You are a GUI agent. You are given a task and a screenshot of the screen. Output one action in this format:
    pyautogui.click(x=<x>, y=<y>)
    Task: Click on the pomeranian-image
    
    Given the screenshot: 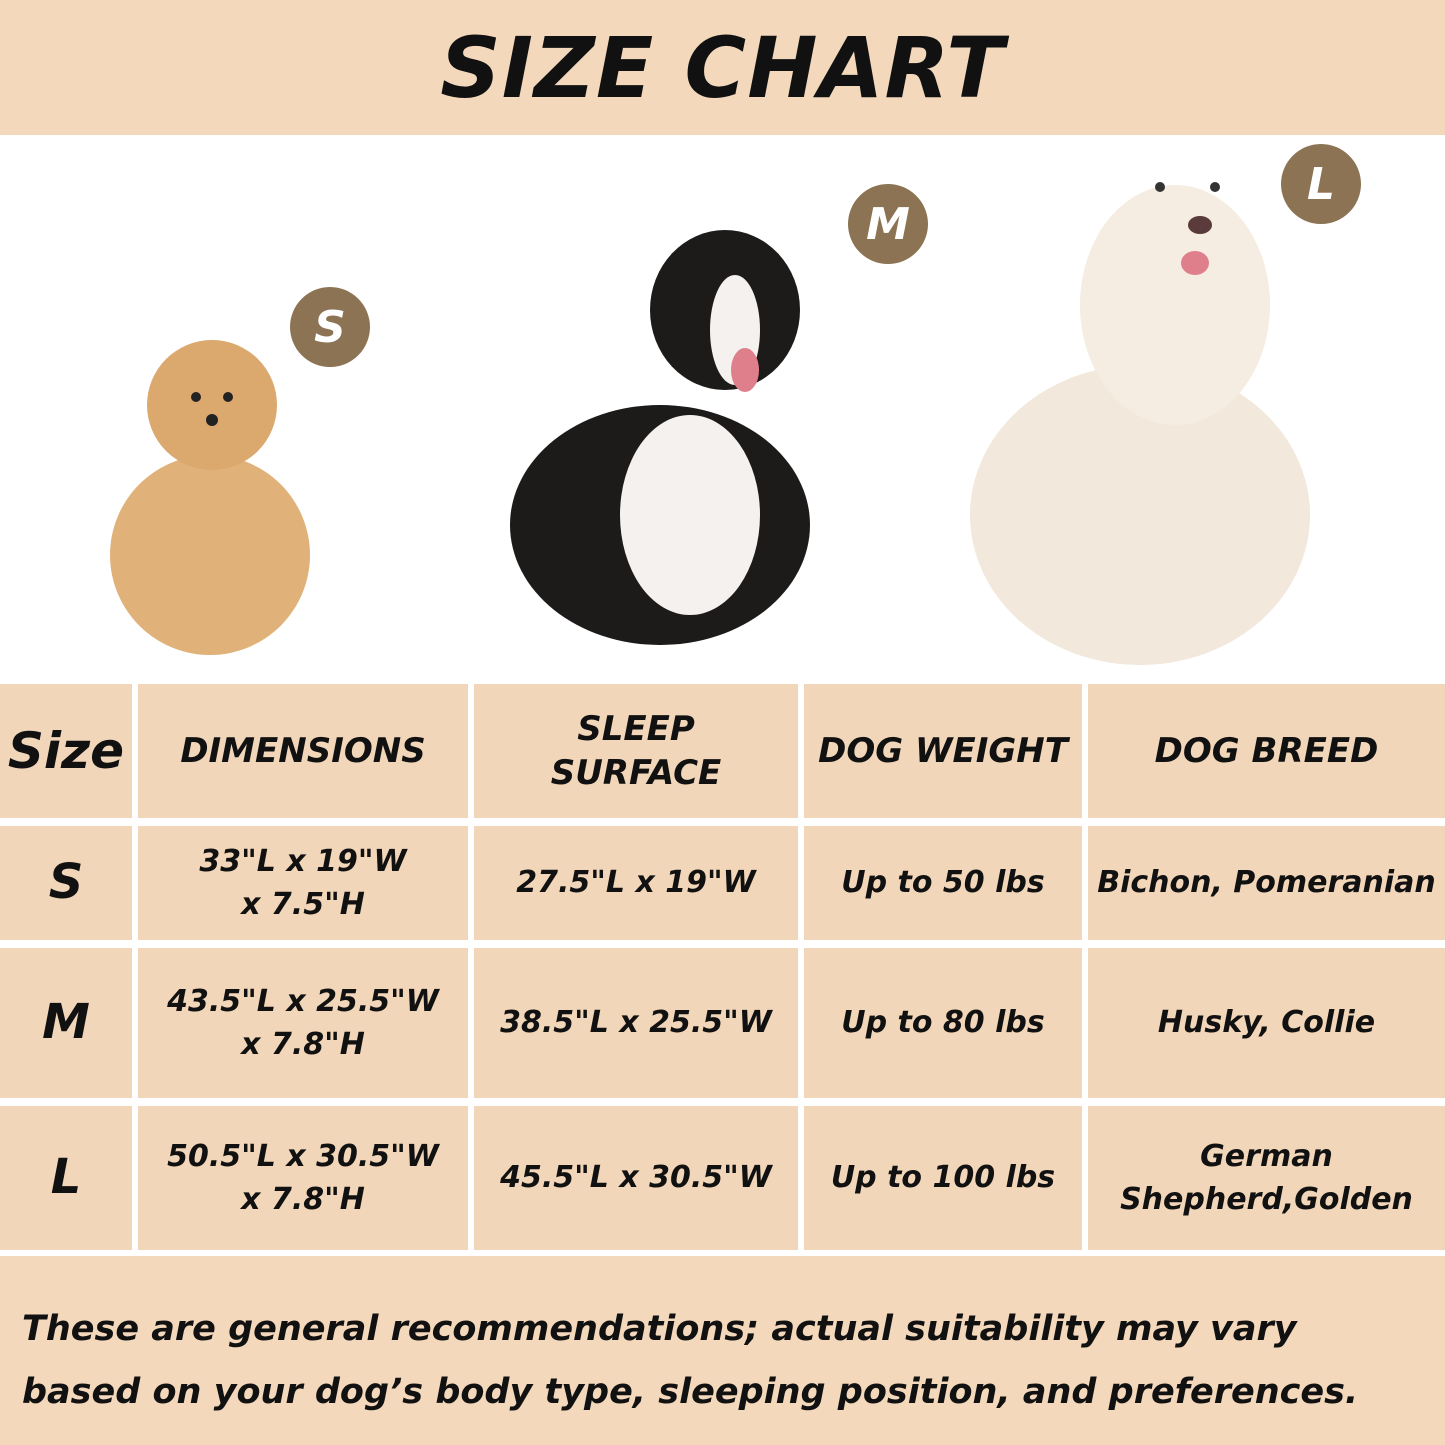 What is the action you would take?
    pyautogui.click(x=210, y=497)
    